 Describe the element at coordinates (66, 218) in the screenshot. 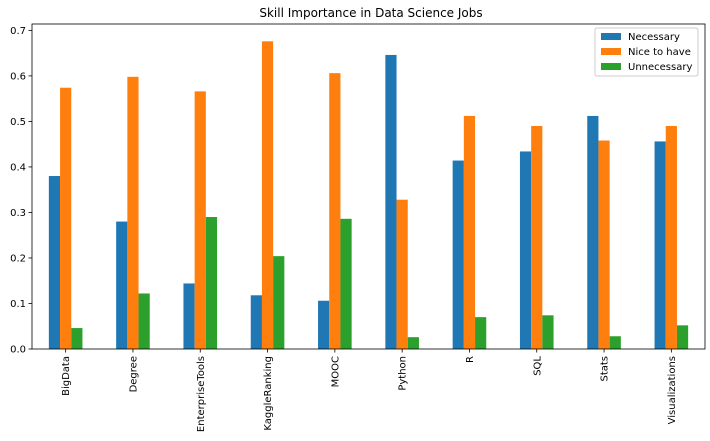

I see `bar-nice-to-have-bigdata` at that location.